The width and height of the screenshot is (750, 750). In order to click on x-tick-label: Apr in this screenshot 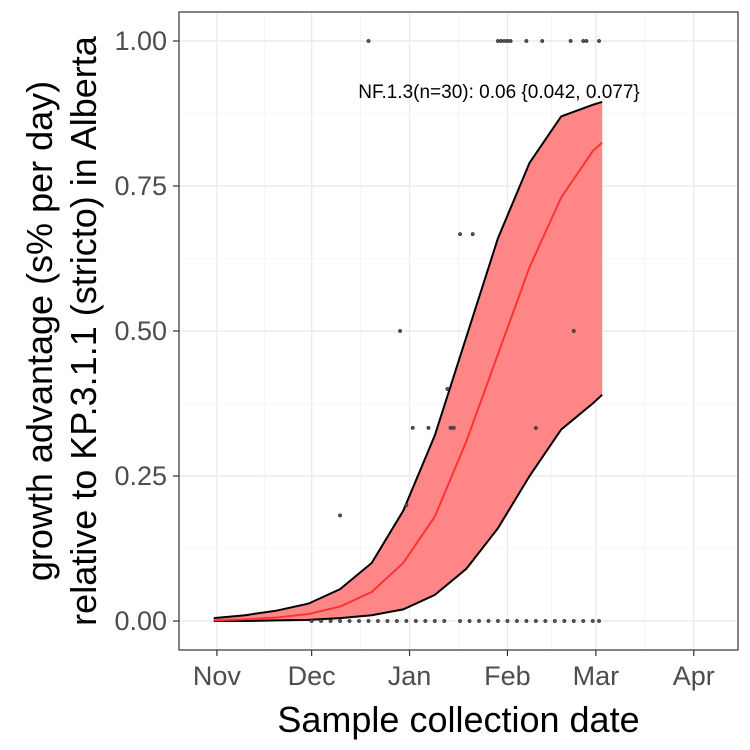, I will do `click(694, 676)`.